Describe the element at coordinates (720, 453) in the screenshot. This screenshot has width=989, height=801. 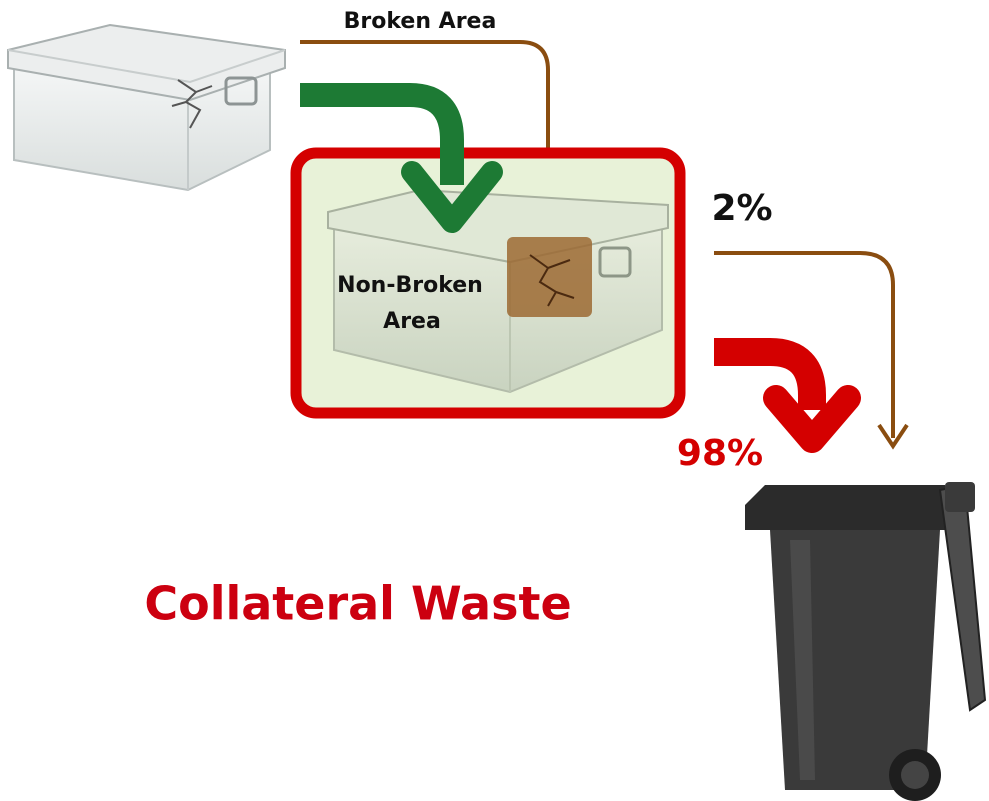
I see `large-share: 98%` at that location.